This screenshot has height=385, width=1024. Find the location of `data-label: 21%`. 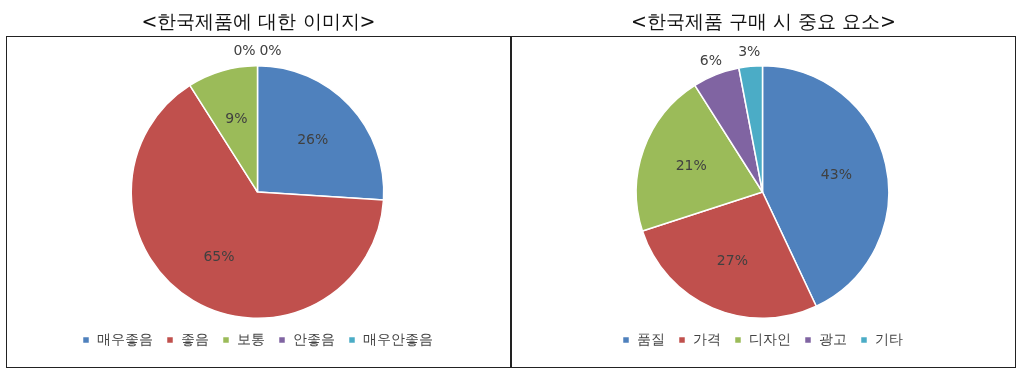

data-label: 21% is located at coordinates (691, 164).